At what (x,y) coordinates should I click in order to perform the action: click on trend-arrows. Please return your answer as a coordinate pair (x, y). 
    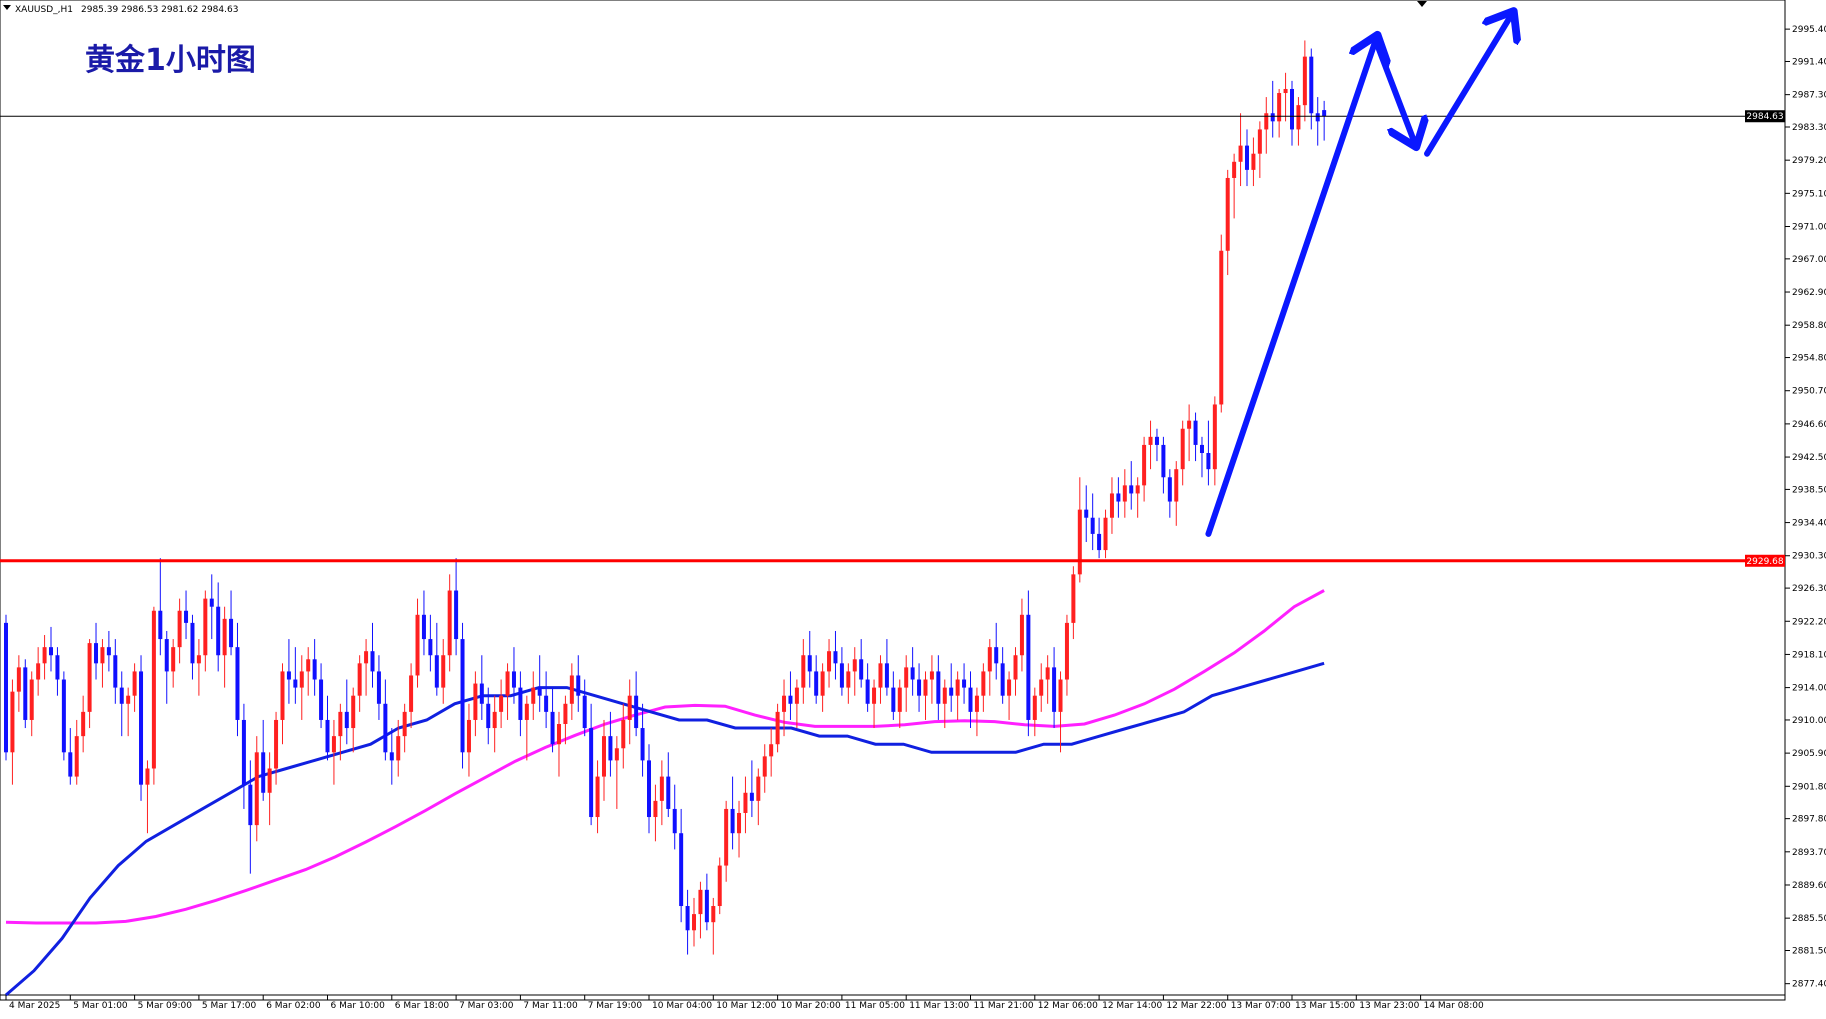
    Looking at the image, I should click on (1357, 276).